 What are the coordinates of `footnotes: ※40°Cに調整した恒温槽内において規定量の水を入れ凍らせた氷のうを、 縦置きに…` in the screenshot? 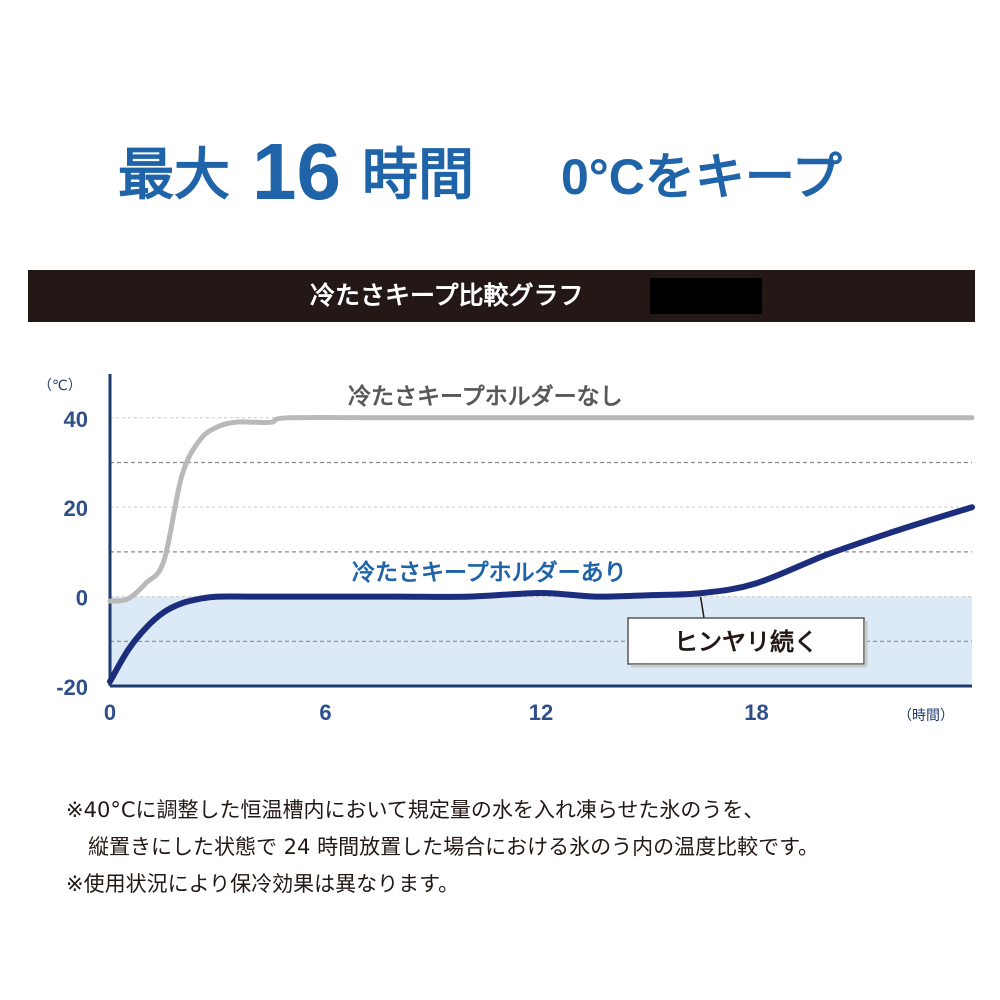 It's located at (526, 847).